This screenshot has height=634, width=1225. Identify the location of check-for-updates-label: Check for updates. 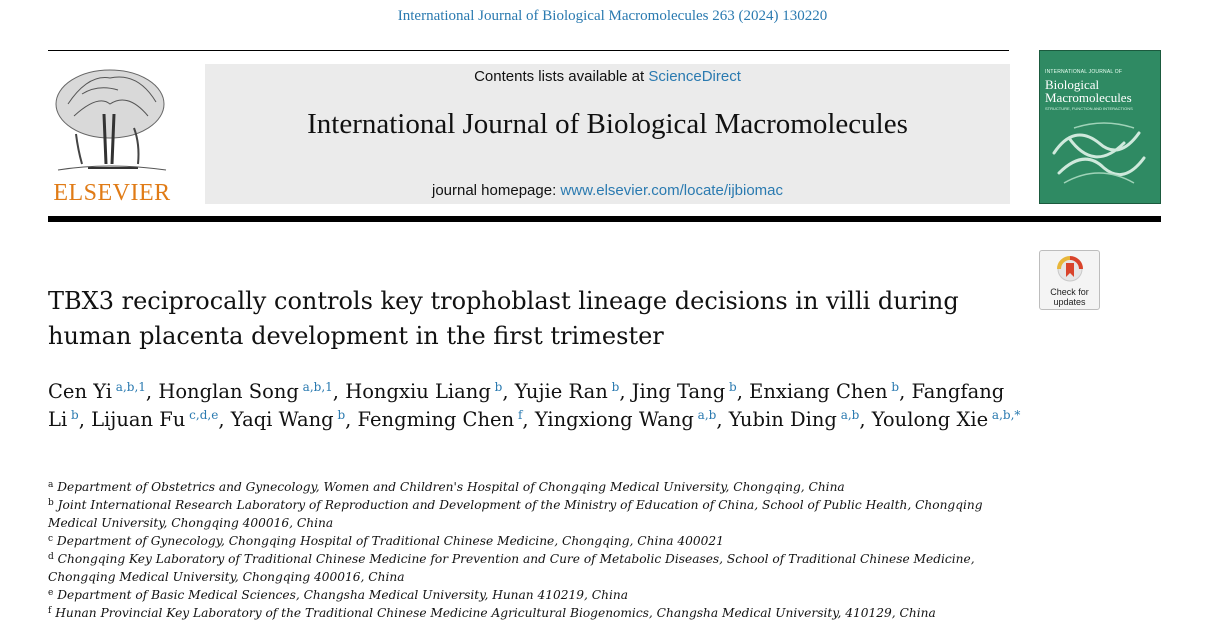
(1069, 297).